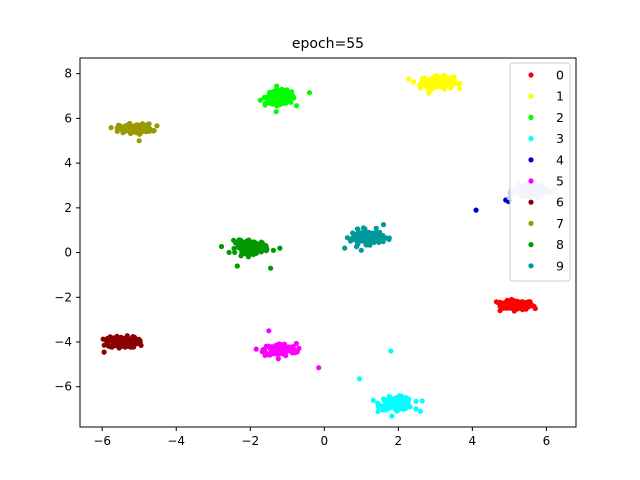 The height and width of the screenshot is (480, 640). Describe the element at coordinates (68, 74) in the screenshot. I see `y-tick-label: 8` at that location.